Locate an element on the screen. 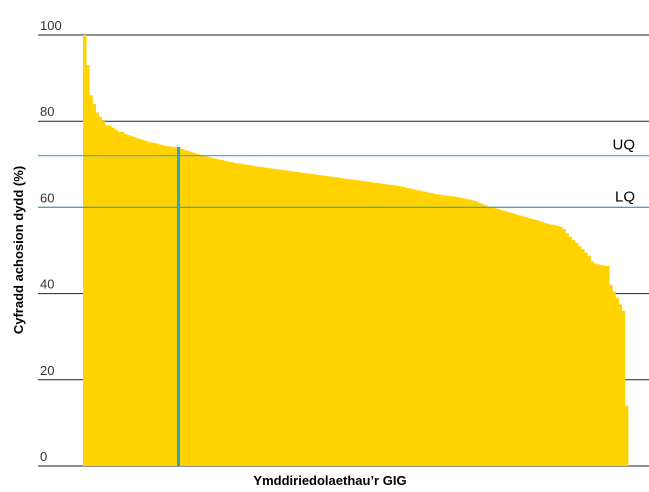  y-tick-label: 40 is located at coordinates (47, 284).